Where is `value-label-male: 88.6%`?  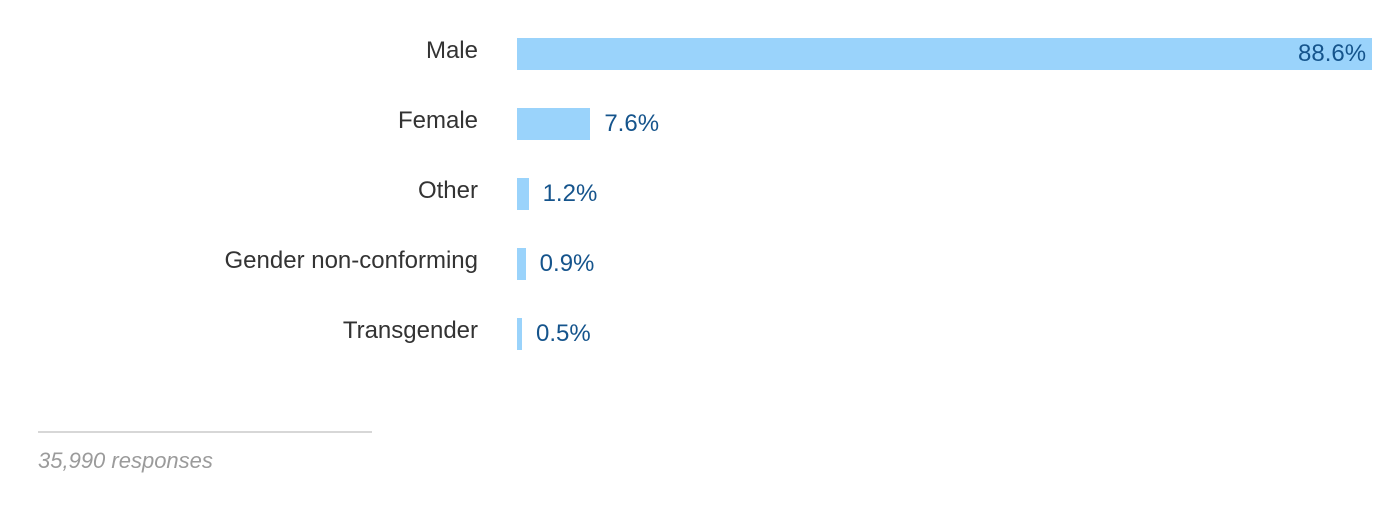 value-label-male: 88.6% is located at coordinates (1332, 53).